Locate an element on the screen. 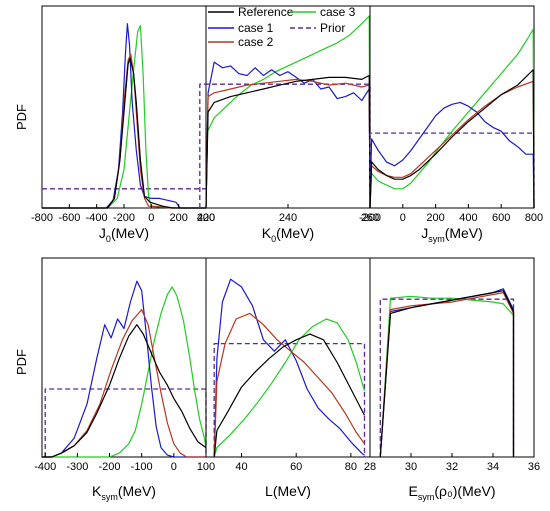 Image resolution: width=550 pixels, height=511 pixels. legend-item-prior: Prior is located at coordinates (317, 28).